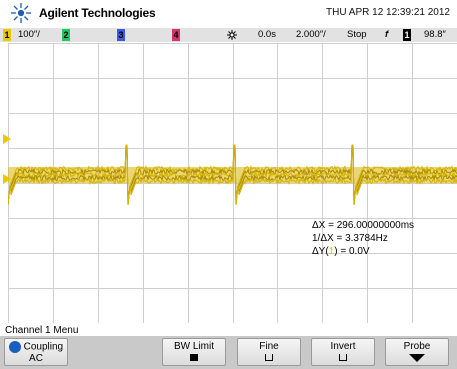 The height and width of the screenshot is (369, 457). Describe the element at coordinates (36, 352) in the screenshot. I see `coupling-softkey: Coupling AC` at that location.